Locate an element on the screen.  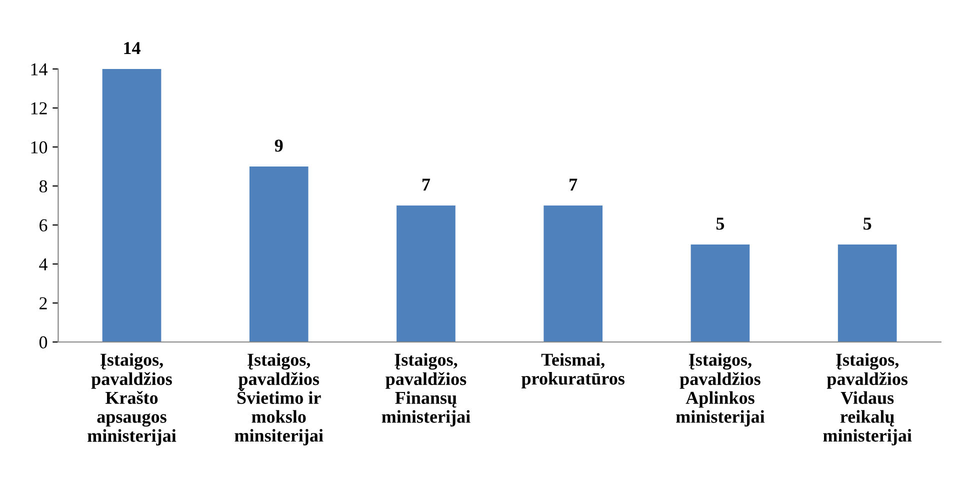
y-tick-label: 12 is located at coordinates (39, 108).